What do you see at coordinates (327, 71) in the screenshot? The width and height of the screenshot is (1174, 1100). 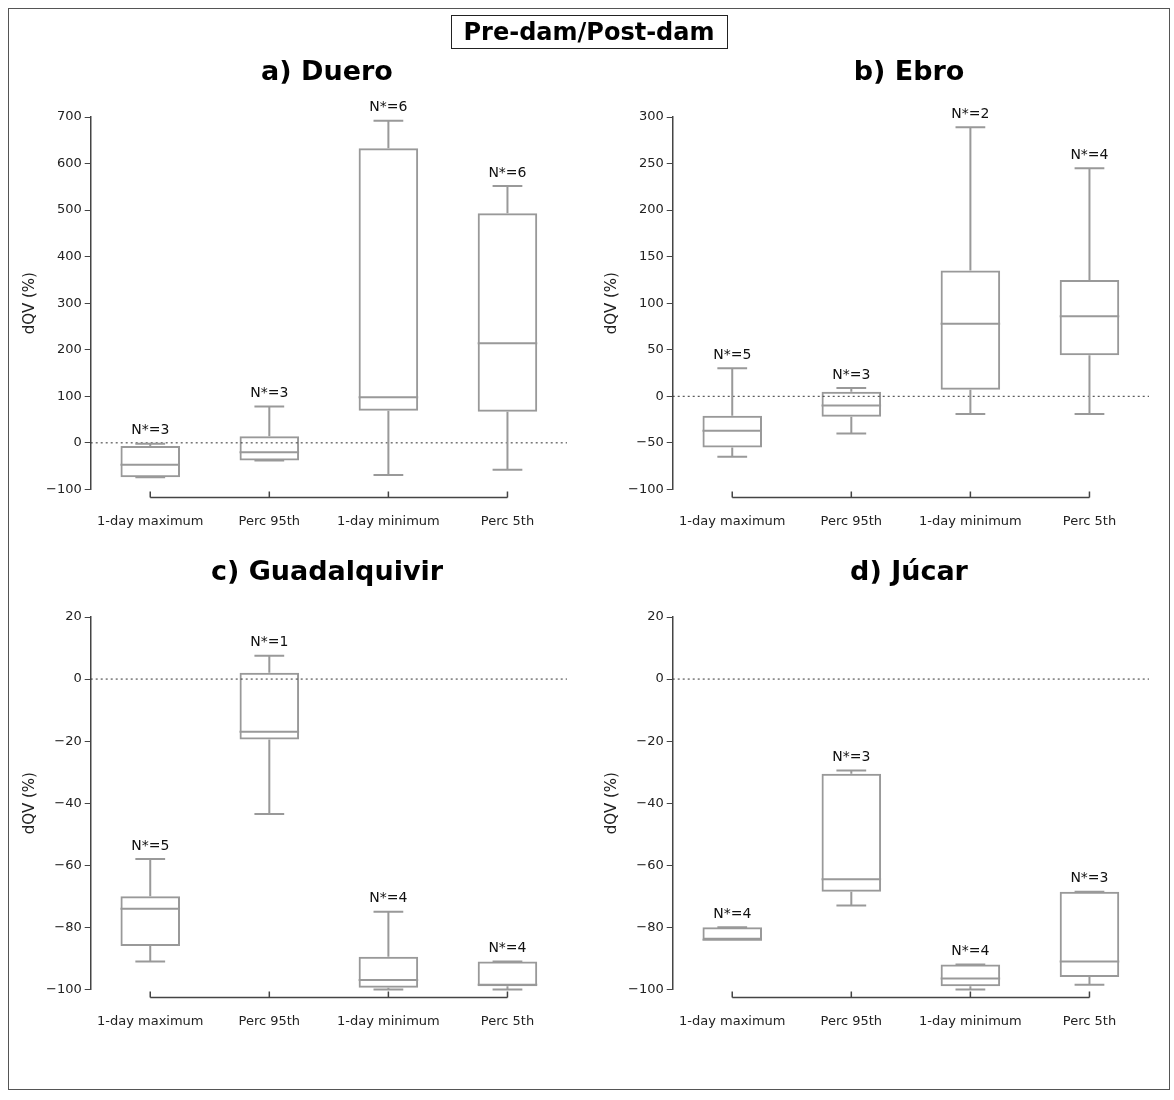 I see `chart-title: a) Duero` at bounding box center [327, 71].